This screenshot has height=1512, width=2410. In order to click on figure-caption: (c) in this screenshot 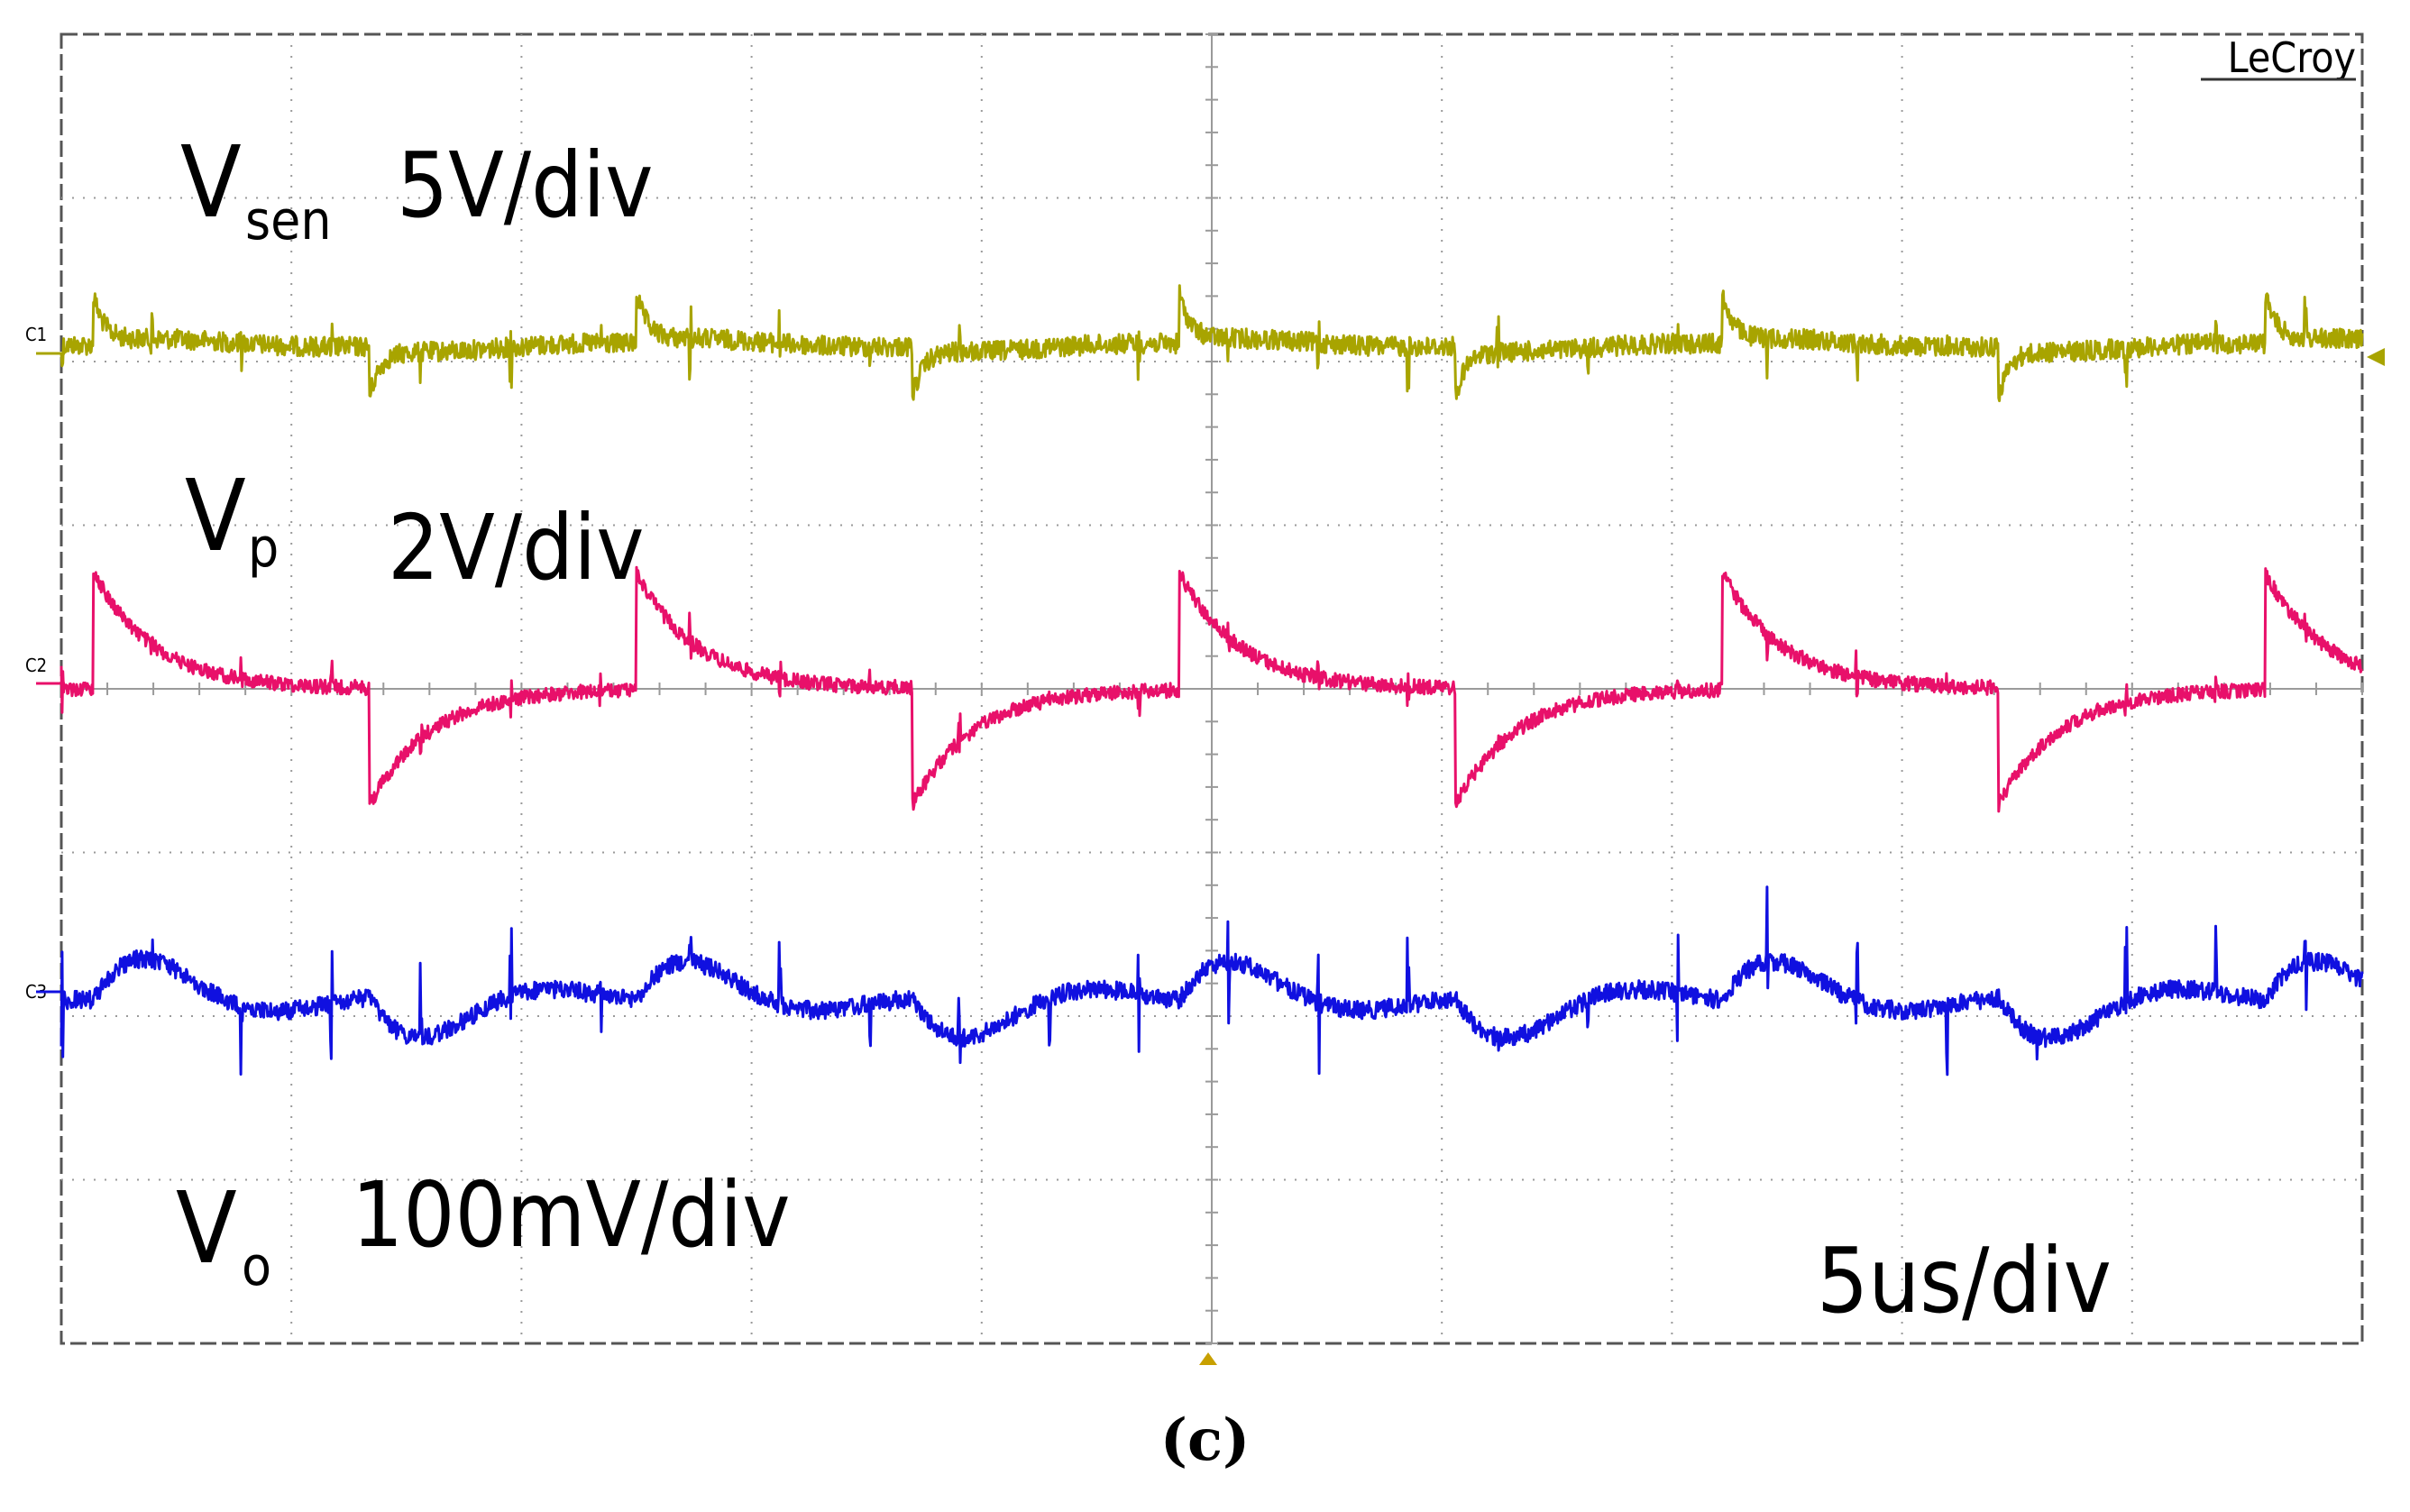, I will do `click(1205, 1440)`.